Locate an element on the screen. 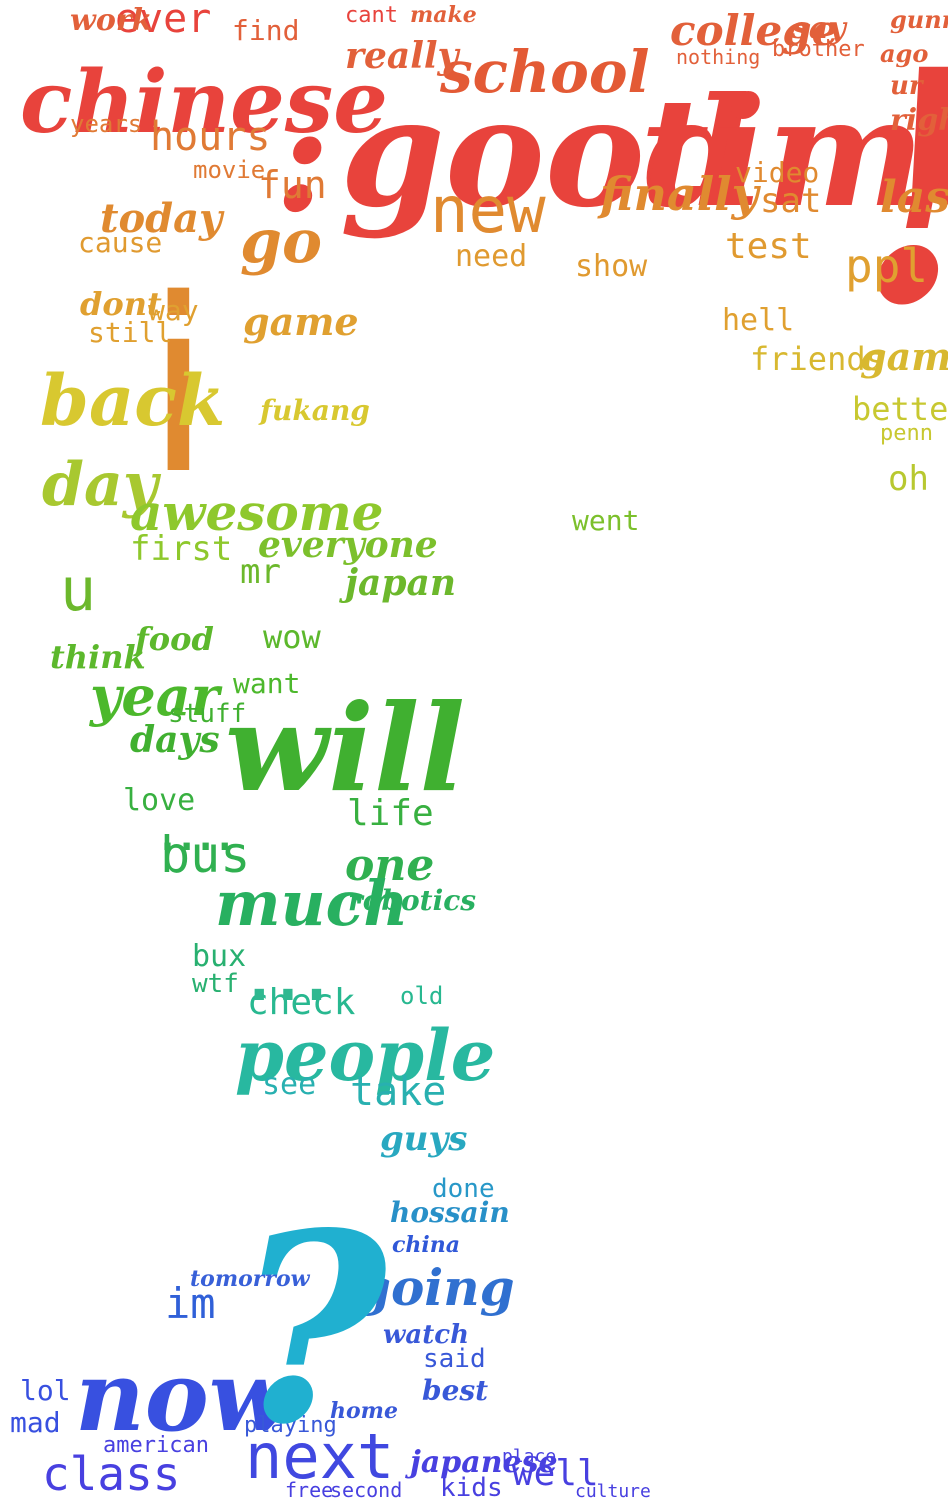 The image size is (948, 1500). word-99: culture is located at coordinates (613, 1490).